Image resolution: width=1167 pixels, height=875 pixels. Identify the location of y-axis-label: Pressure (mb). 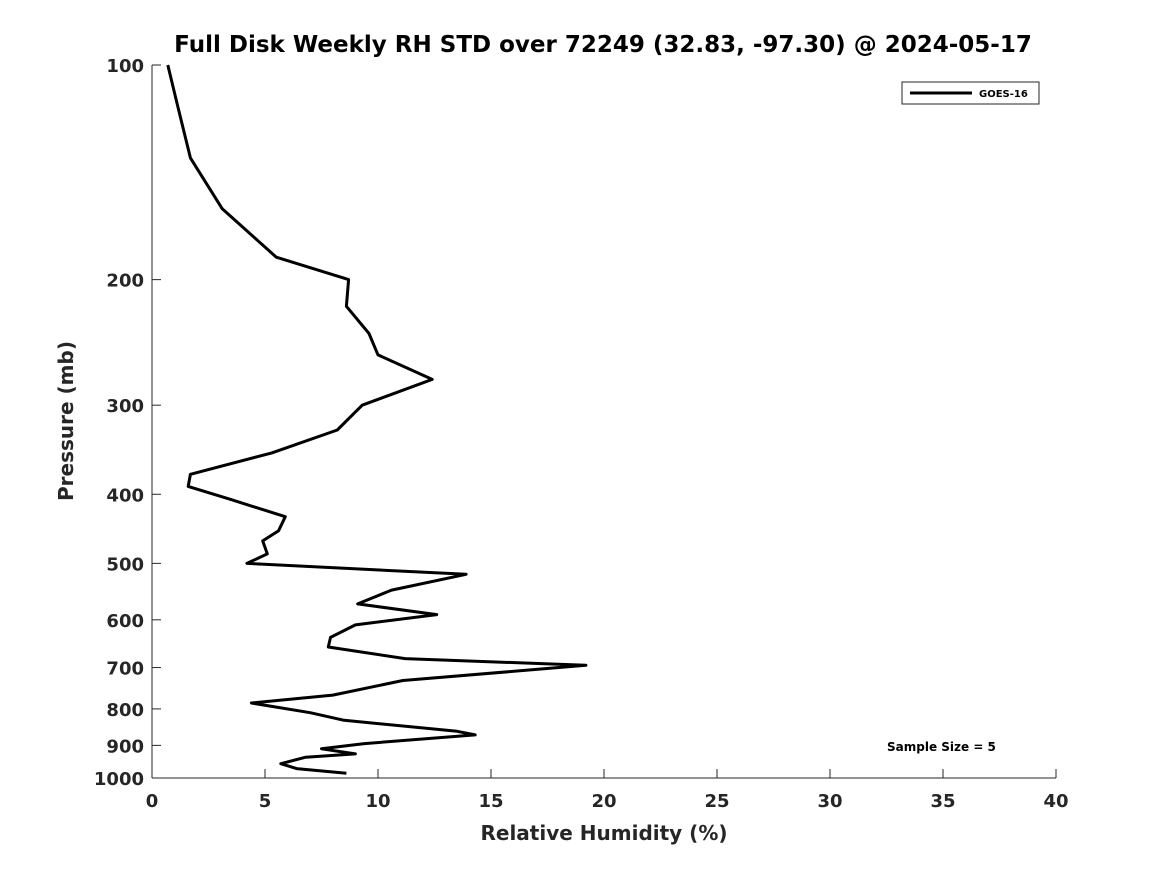
(66, 421).